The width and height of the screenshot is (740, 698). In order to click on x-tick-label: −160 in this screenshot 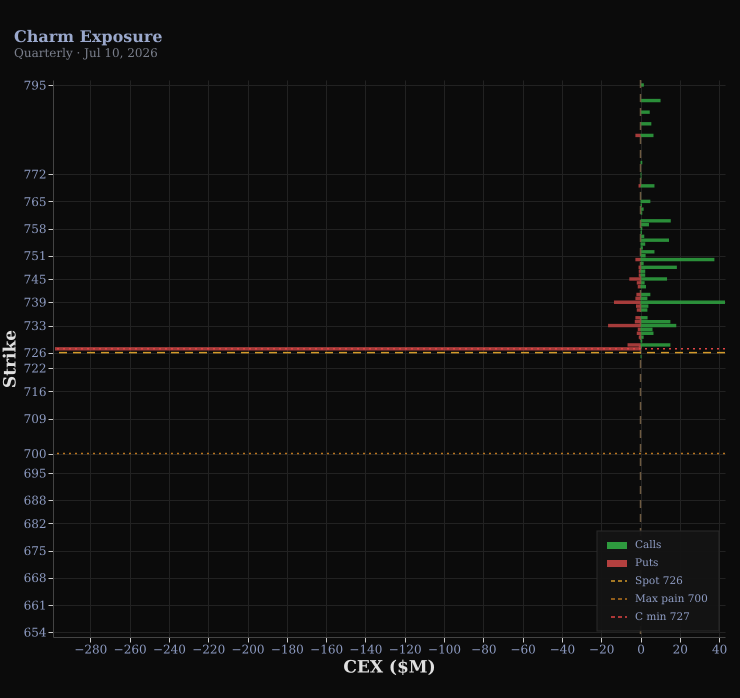, I will do `click(327, 649)`.